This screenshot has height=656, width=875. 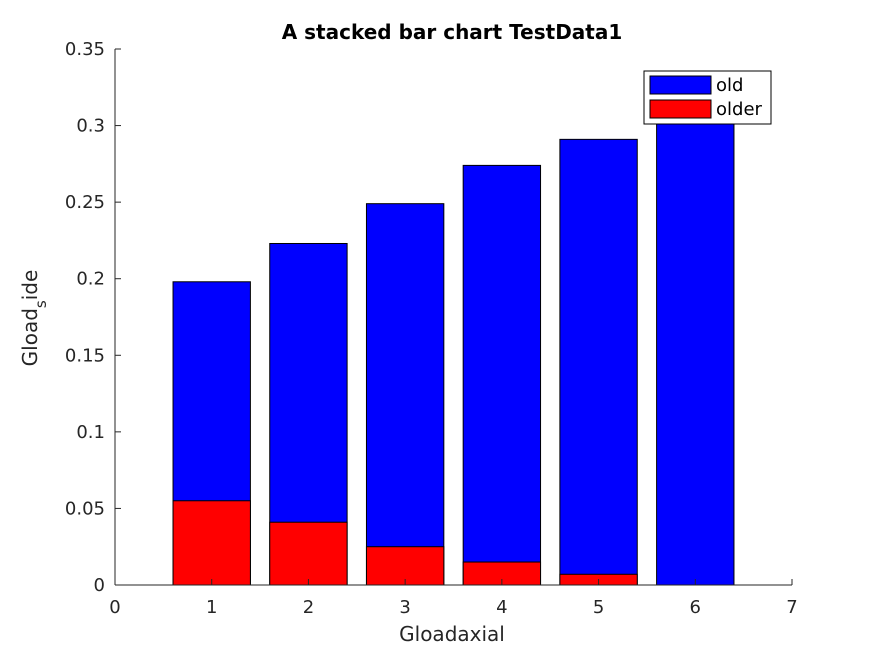 I want to click on y-tick-label: 0.15, so click(x=85, y=355).